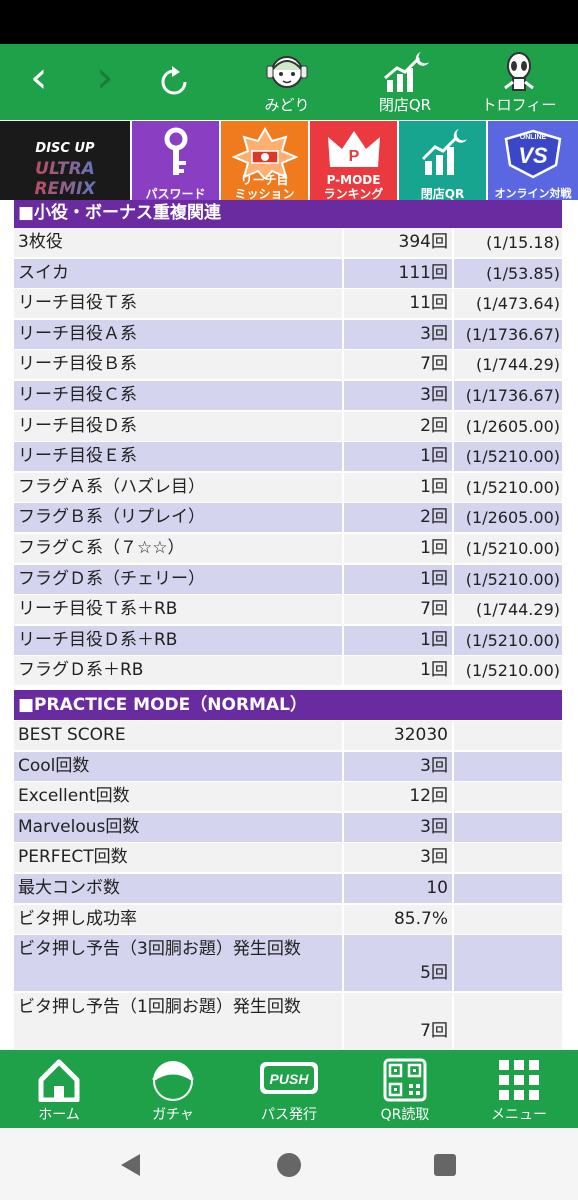 The image size is (578, 1200). I want to click on svg-text: VS, so click(533, 155).